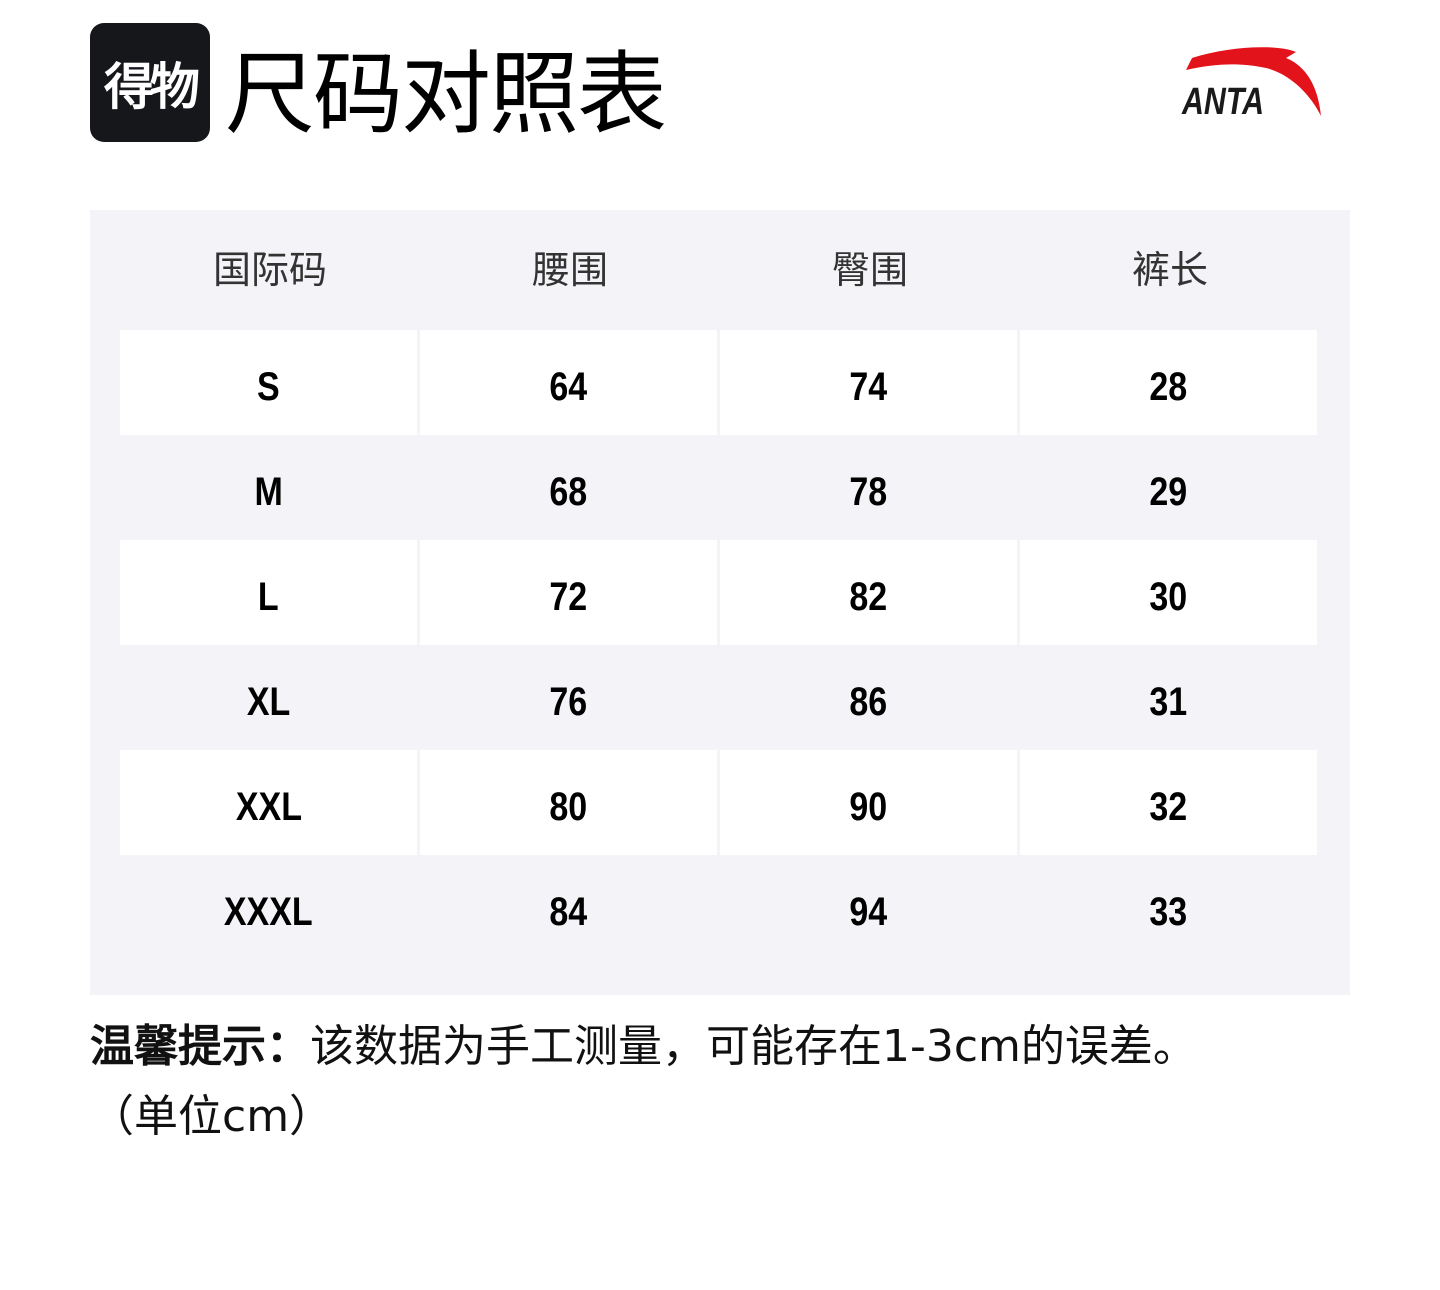 The width and height of the screenshot is (1440, 1290). I want to click on badge-text: 得物, so click(152, 86).